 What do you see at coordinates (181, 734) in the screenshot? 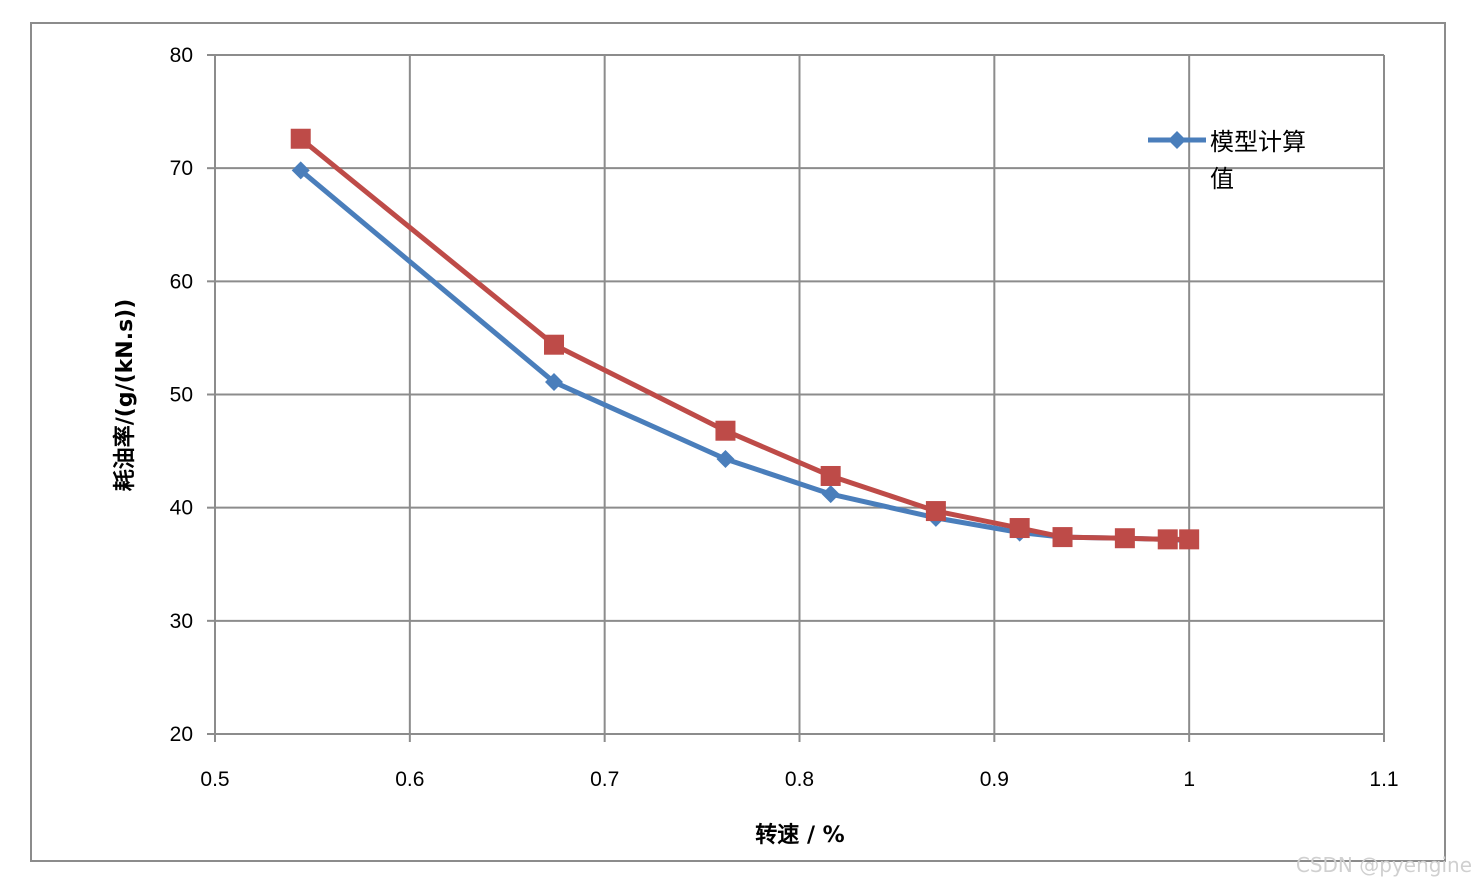
I see `y-tick-label: 20` at bounding box center [181, 734].